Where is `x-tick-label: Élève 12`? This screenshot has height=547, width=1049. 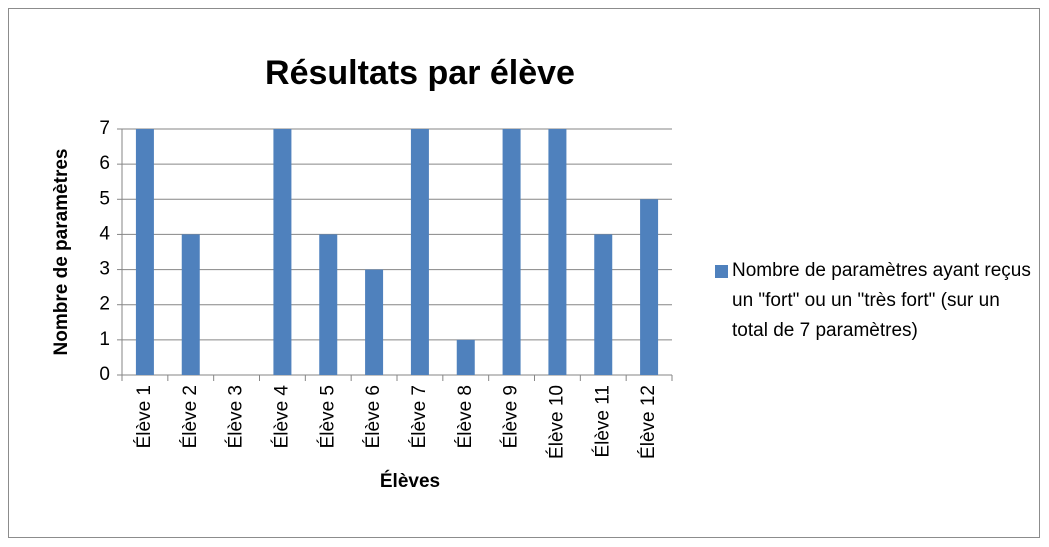 x-tick-label: Élève 12 is located at coordinates (648, 422).